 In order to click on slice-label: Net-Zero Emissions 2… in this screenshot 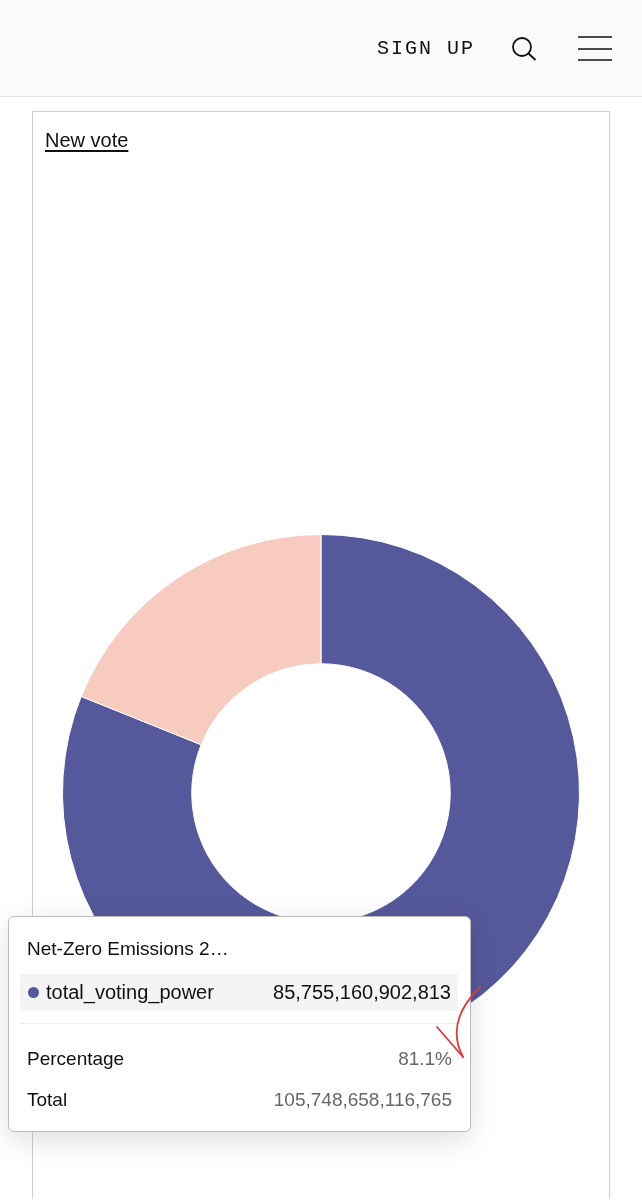, I will do `click(128, 949)`.